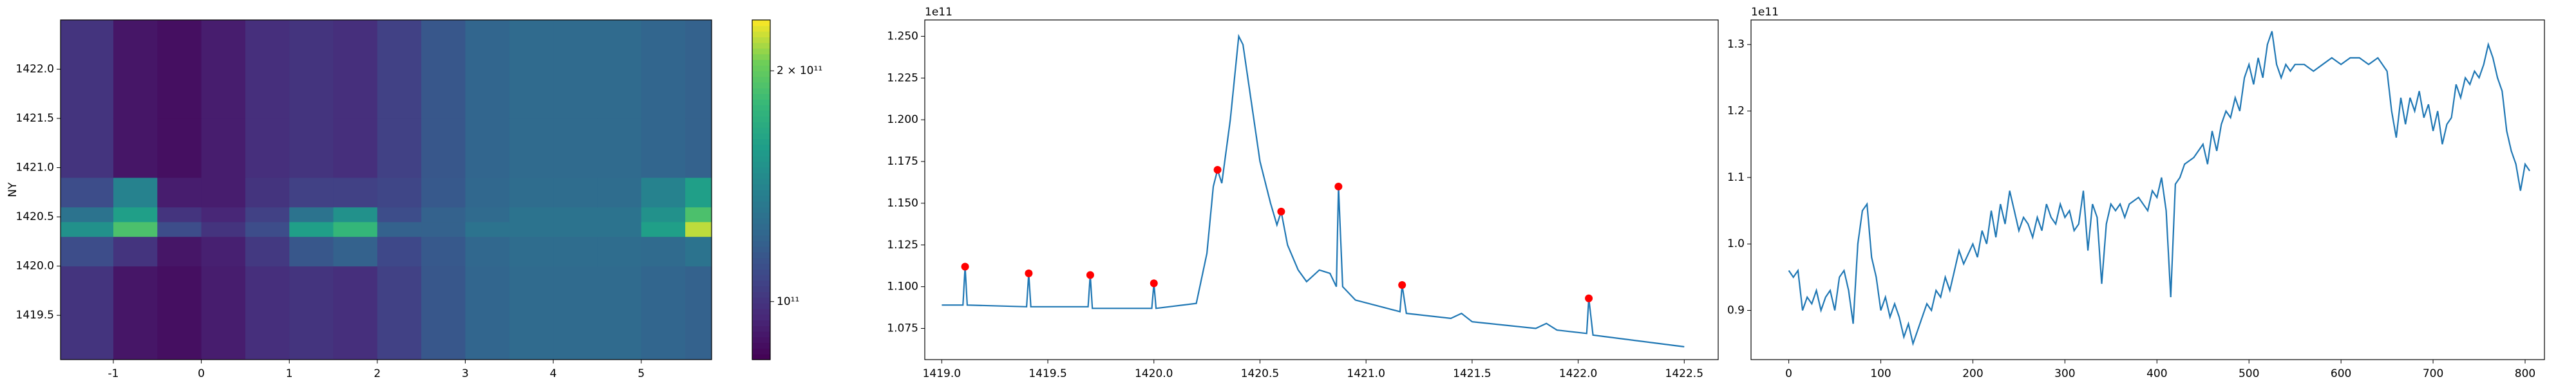 The height and width of the screenshot is (386, 2576). Describe the element at coordinates (113, 373) in the screenshot. I see `x-tick-label: -1` at that location.